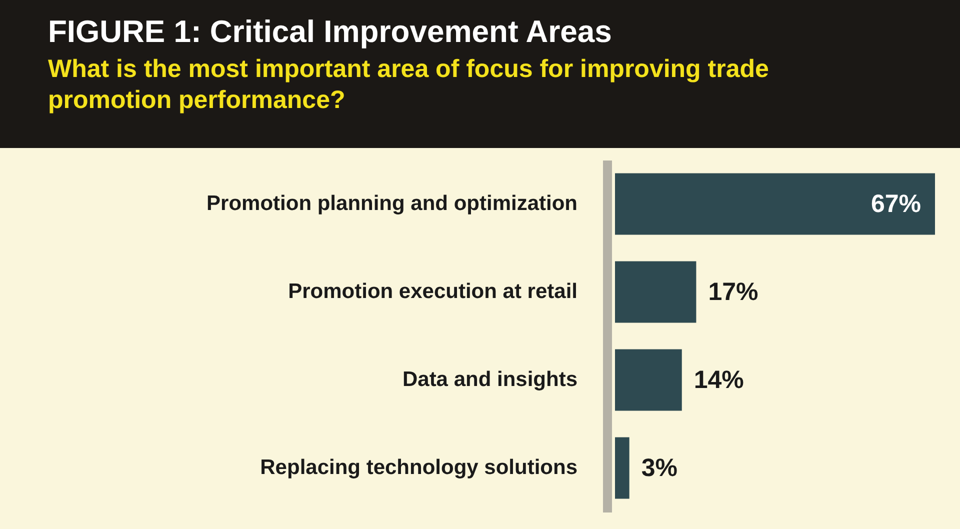  I want to click on text: What is the most important area of focus for improving trade promotion performance?, so click(409, 85).